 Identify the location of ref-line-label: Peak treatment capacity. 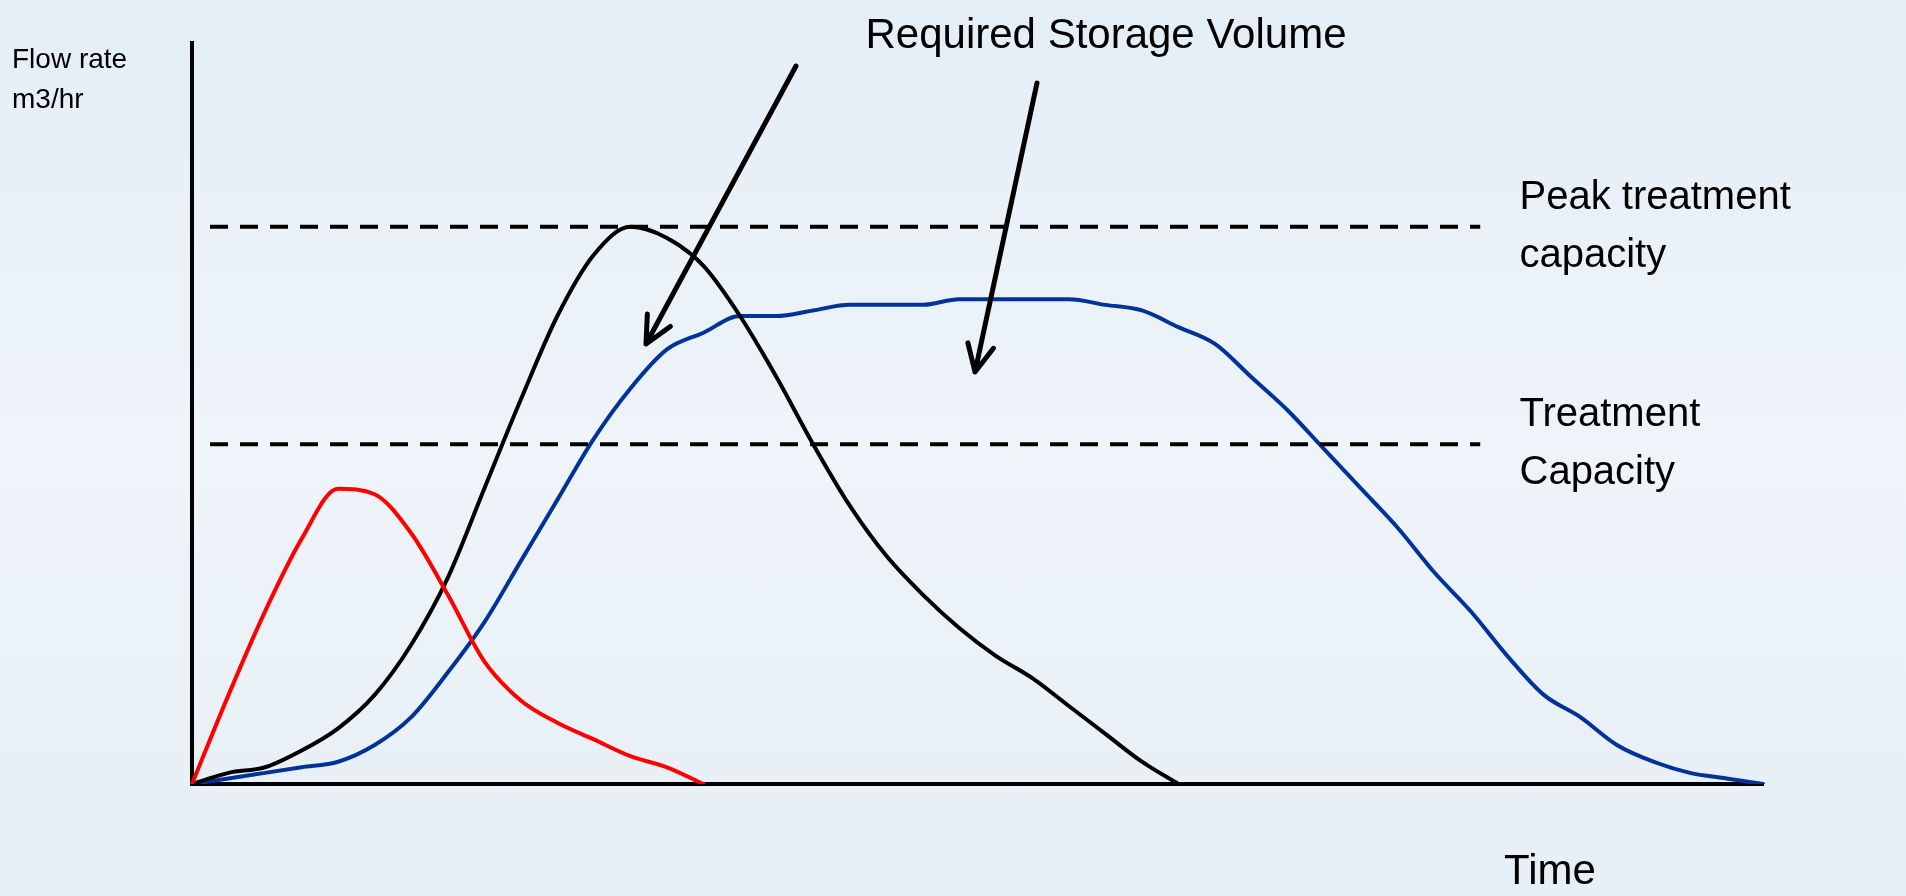
(1655, 223).